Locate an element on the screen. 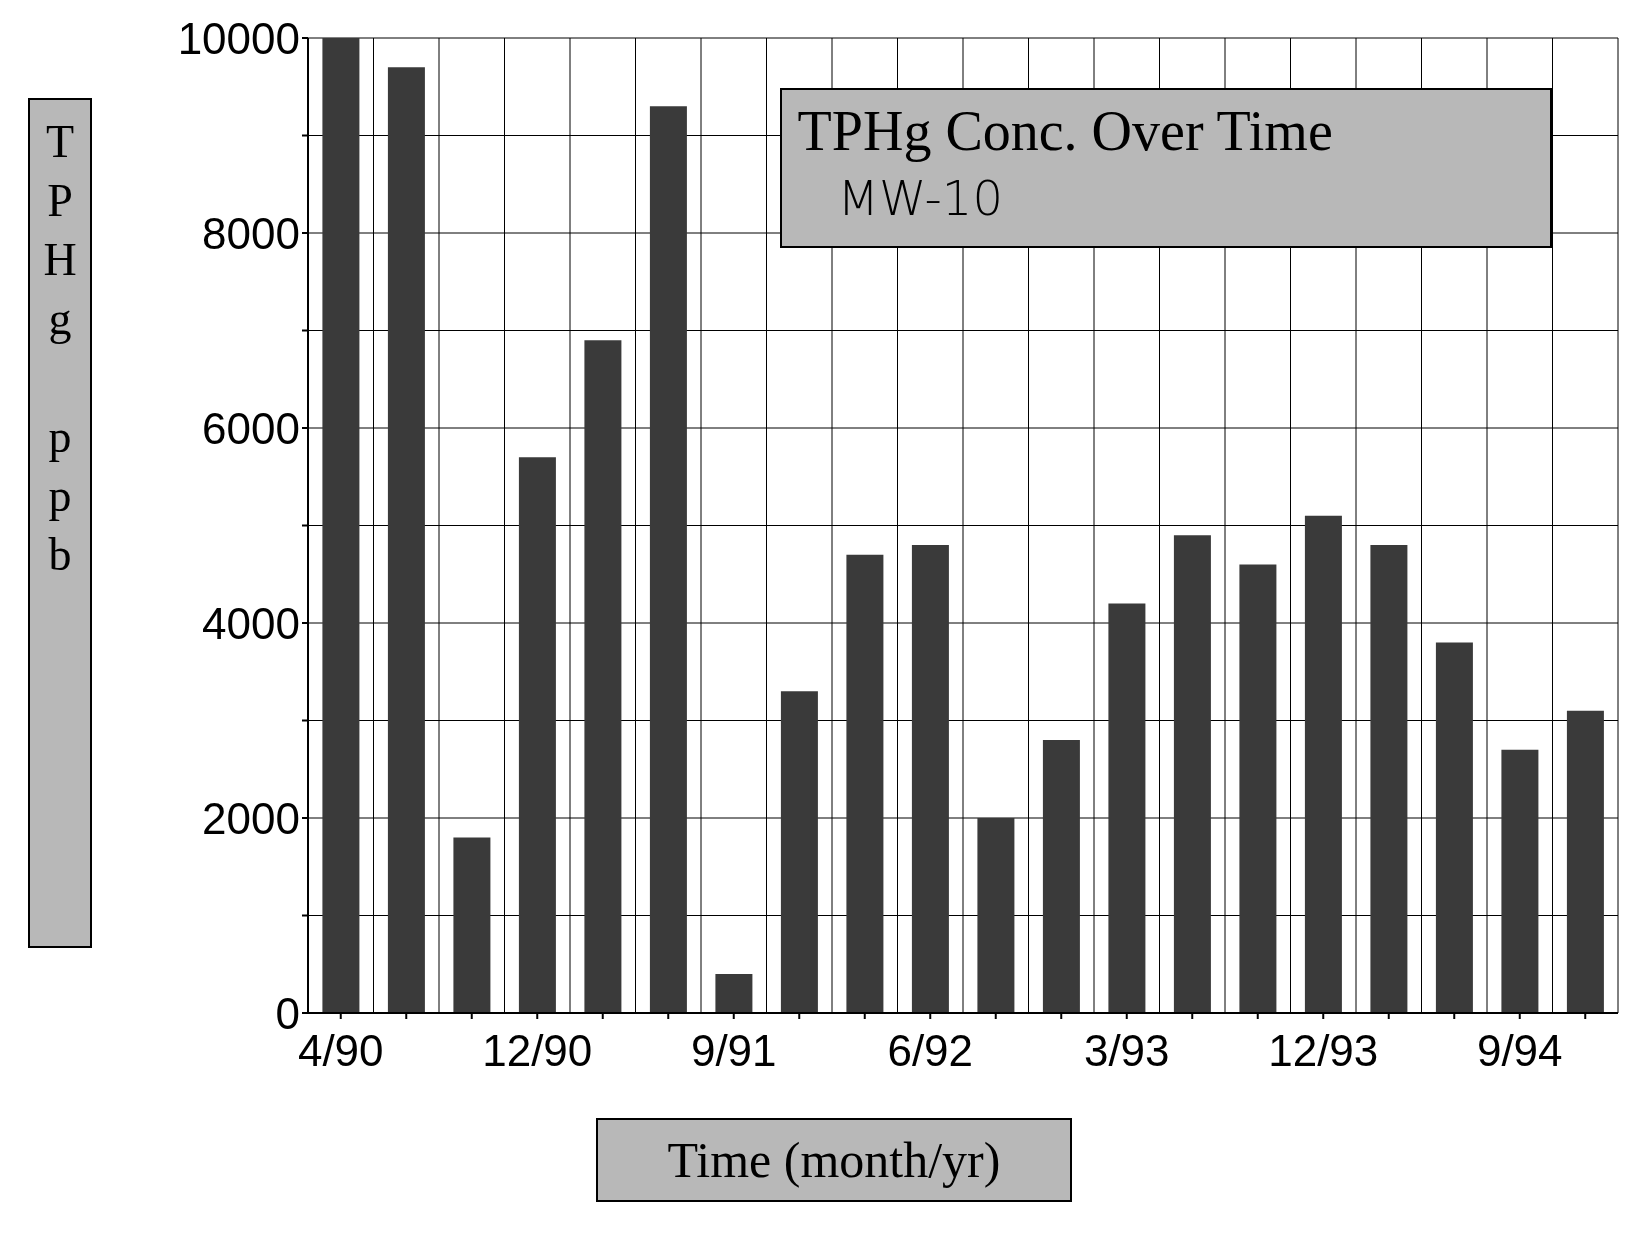  y-tick-label: 4000 is located at coordinates (251, 623).